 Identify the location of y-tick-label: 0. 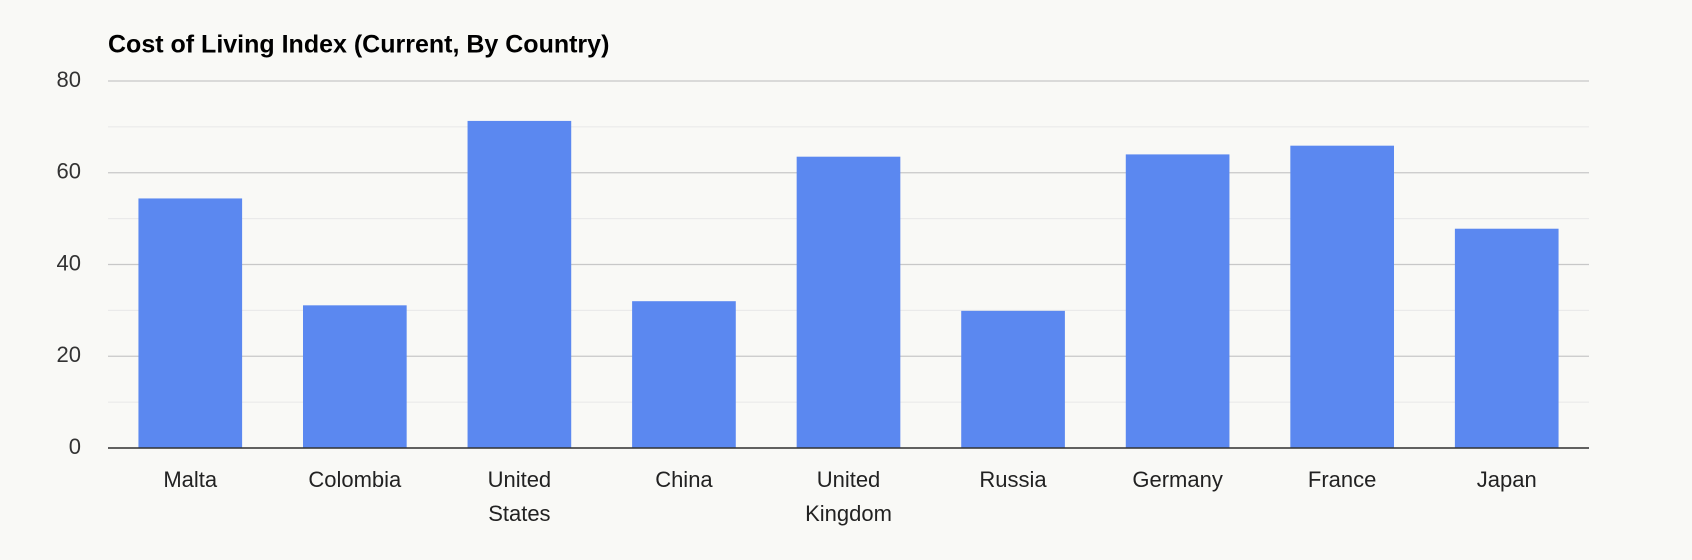
(75, 446).